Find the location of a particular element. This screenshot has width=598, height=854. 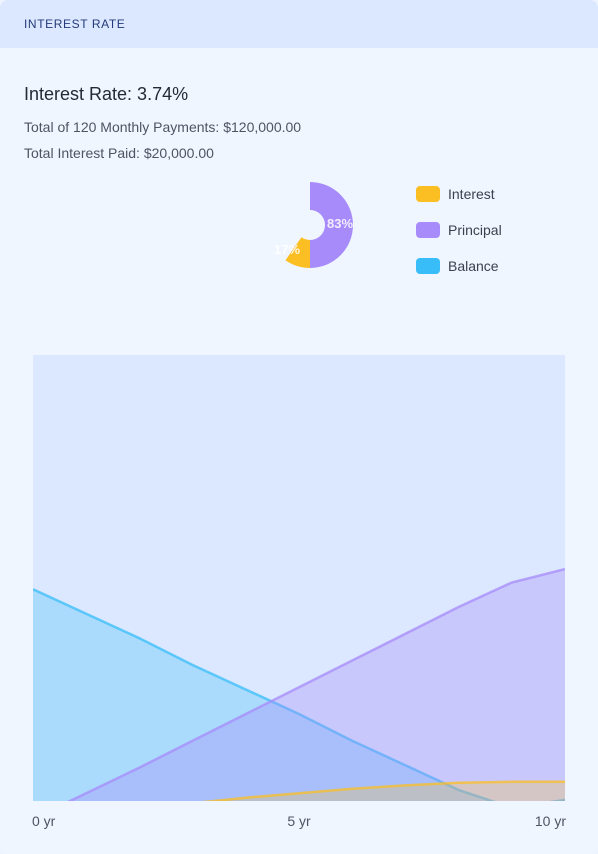

card-header: INTEREST RATE is located at coordinates (299, 24).